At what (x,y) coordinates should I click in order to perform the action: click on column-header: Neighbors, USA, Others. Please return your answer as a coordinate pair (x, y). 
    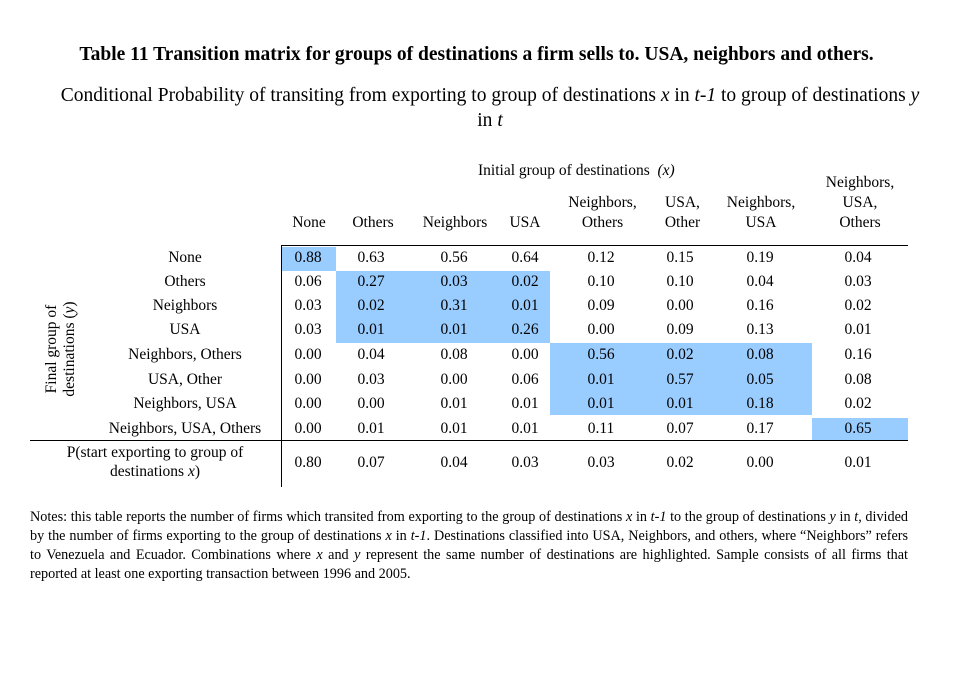
    Looking at the image, I should click on (860, 203).